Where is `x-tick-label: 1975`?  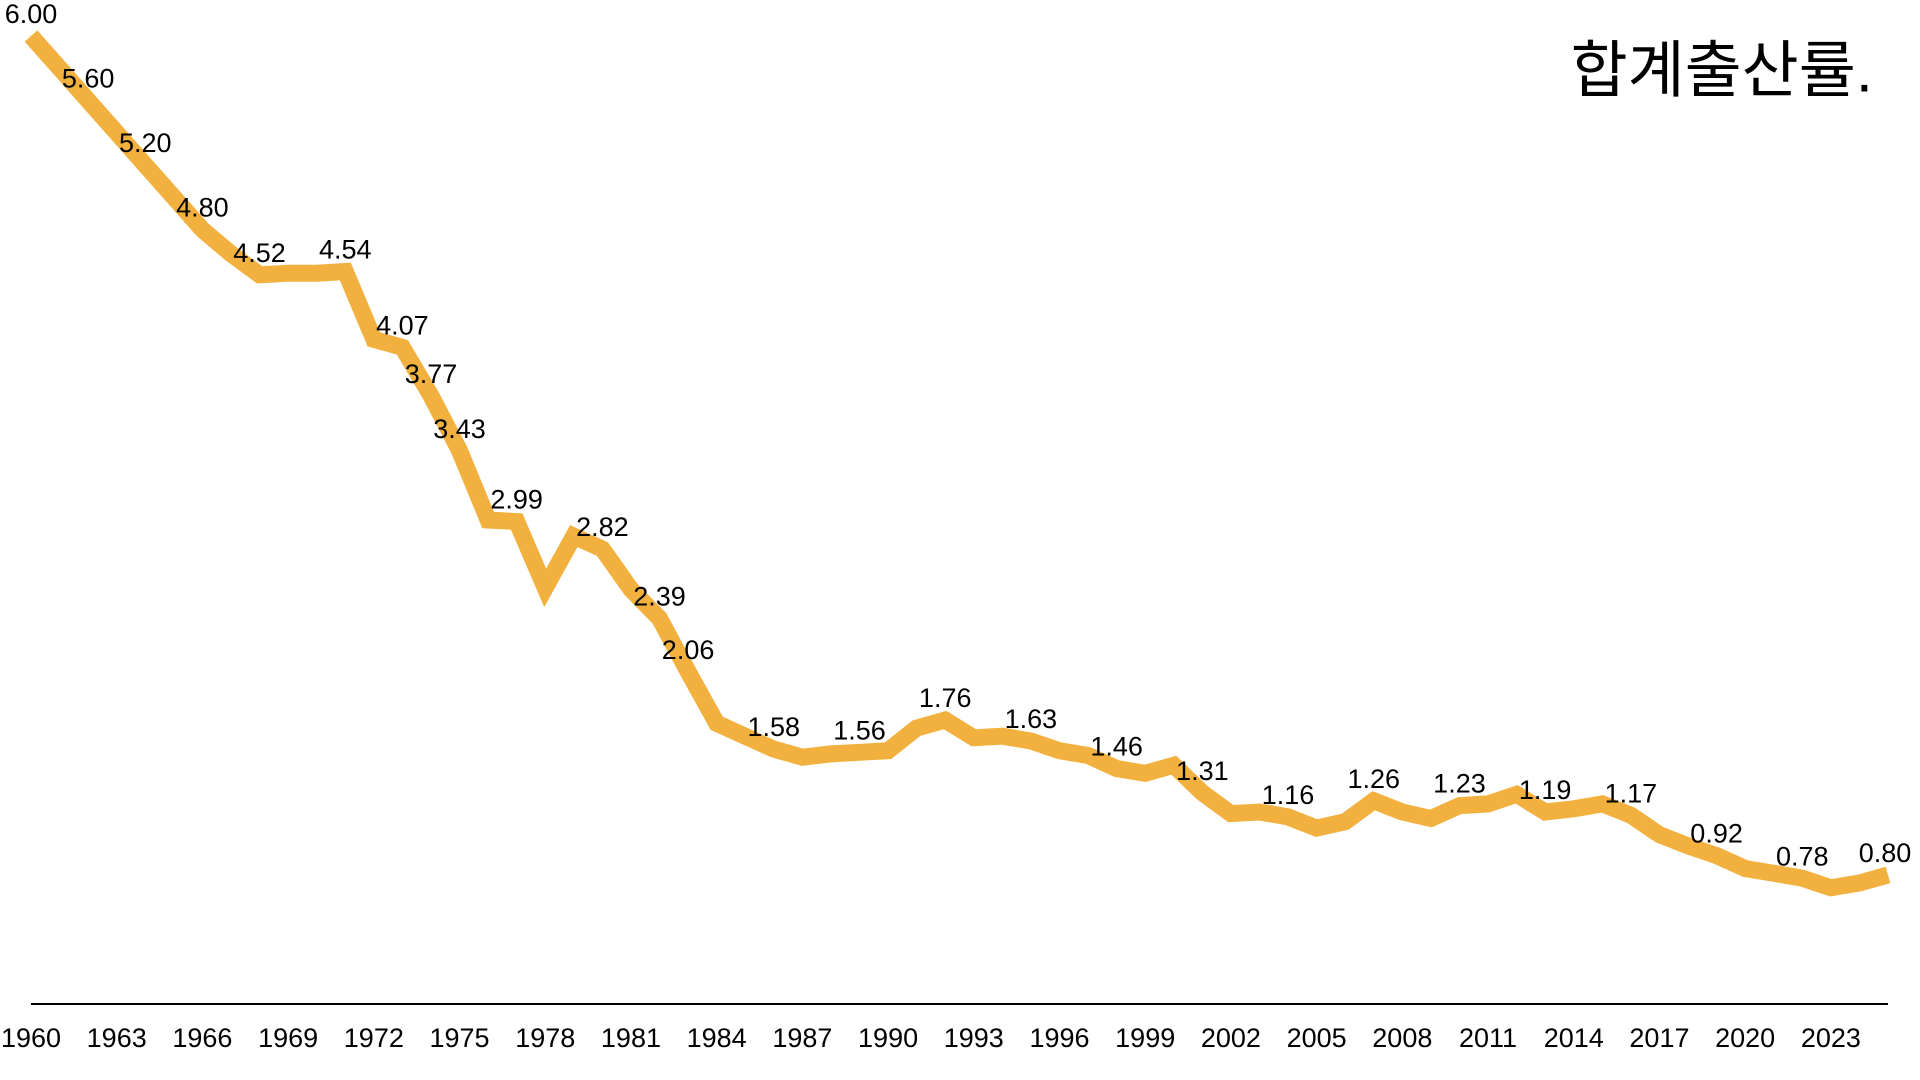 x-tick-label: 1975 is located at coordinates (459, 1038).